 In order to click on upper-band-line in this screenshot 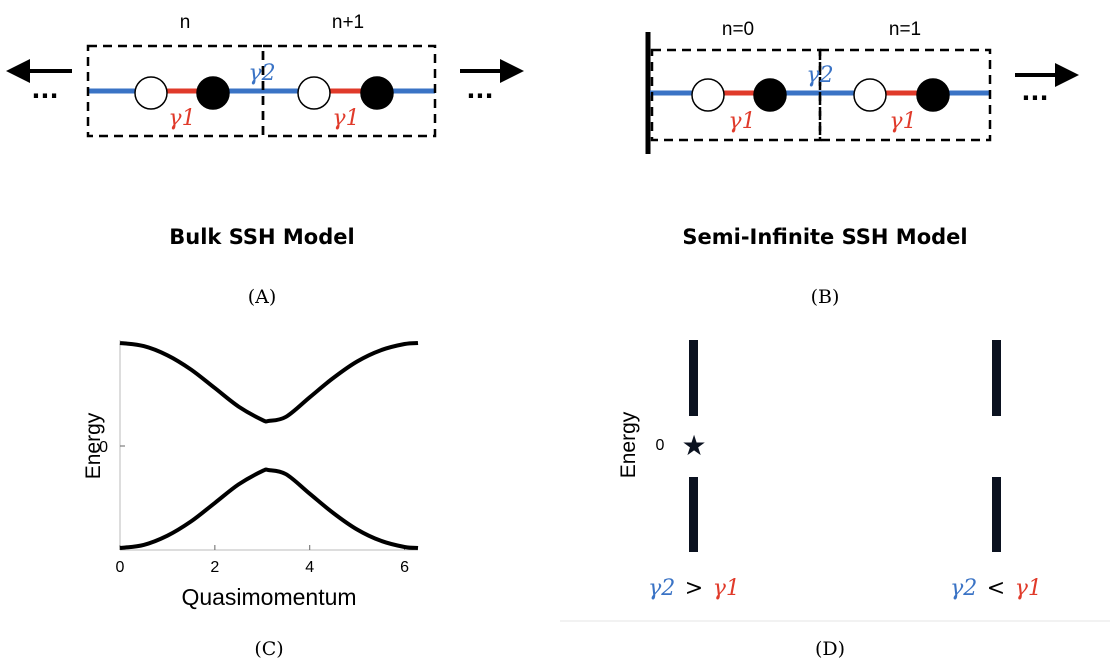, I will do `click(269, 382)`.